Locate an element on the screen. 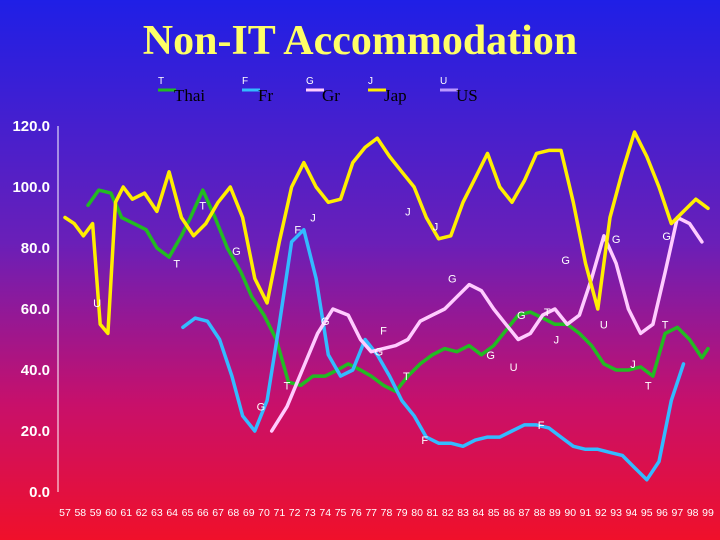  x-tick-label: 86 is located at coordinates (509, 513).